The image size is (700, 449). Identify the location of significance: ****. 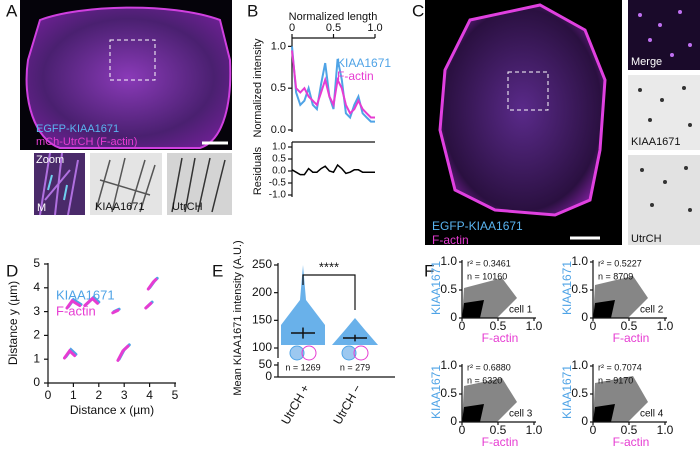
(329, 266).